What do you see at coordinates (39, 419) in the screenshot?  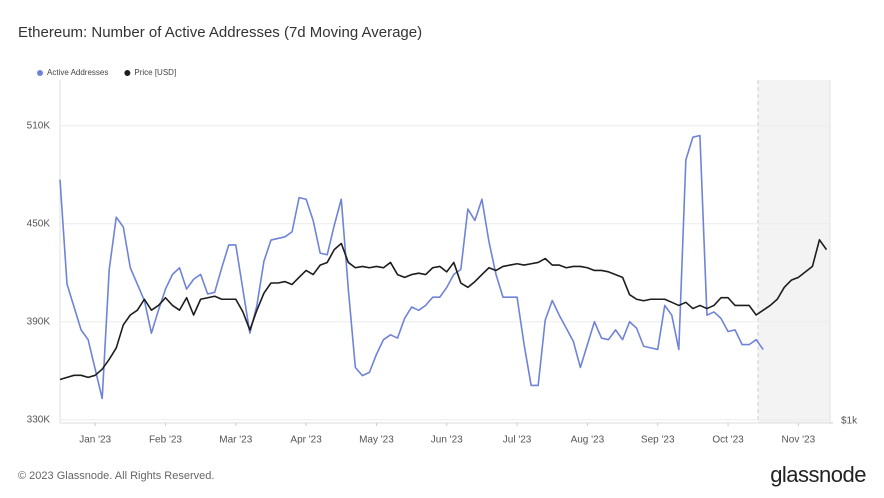 I see `y-tick-label: 330K` at bounding box center [39, 419].